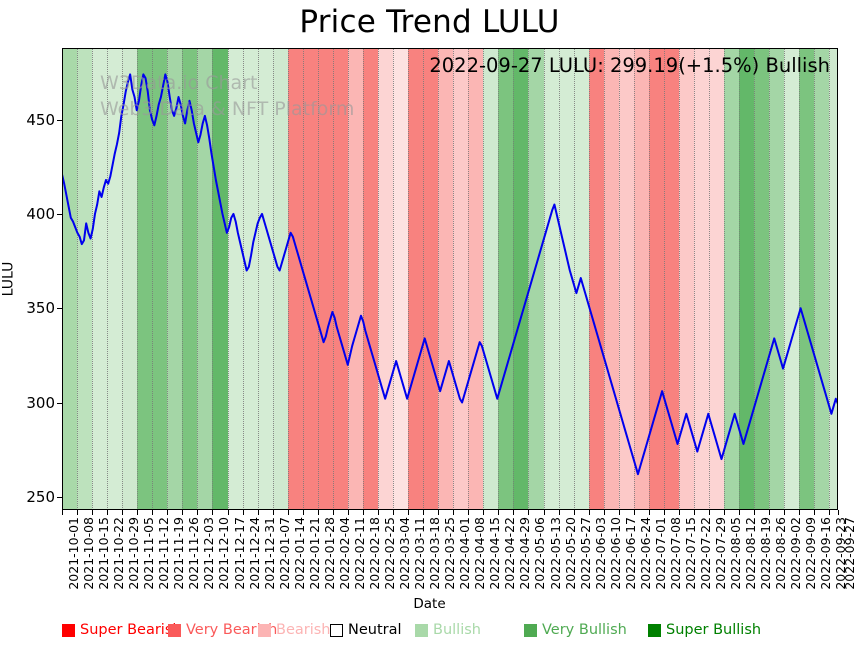 This screenshot has width=859, height=646. I want to click on x-axis-tick-label: 2022-07-08, so click(675, 553).